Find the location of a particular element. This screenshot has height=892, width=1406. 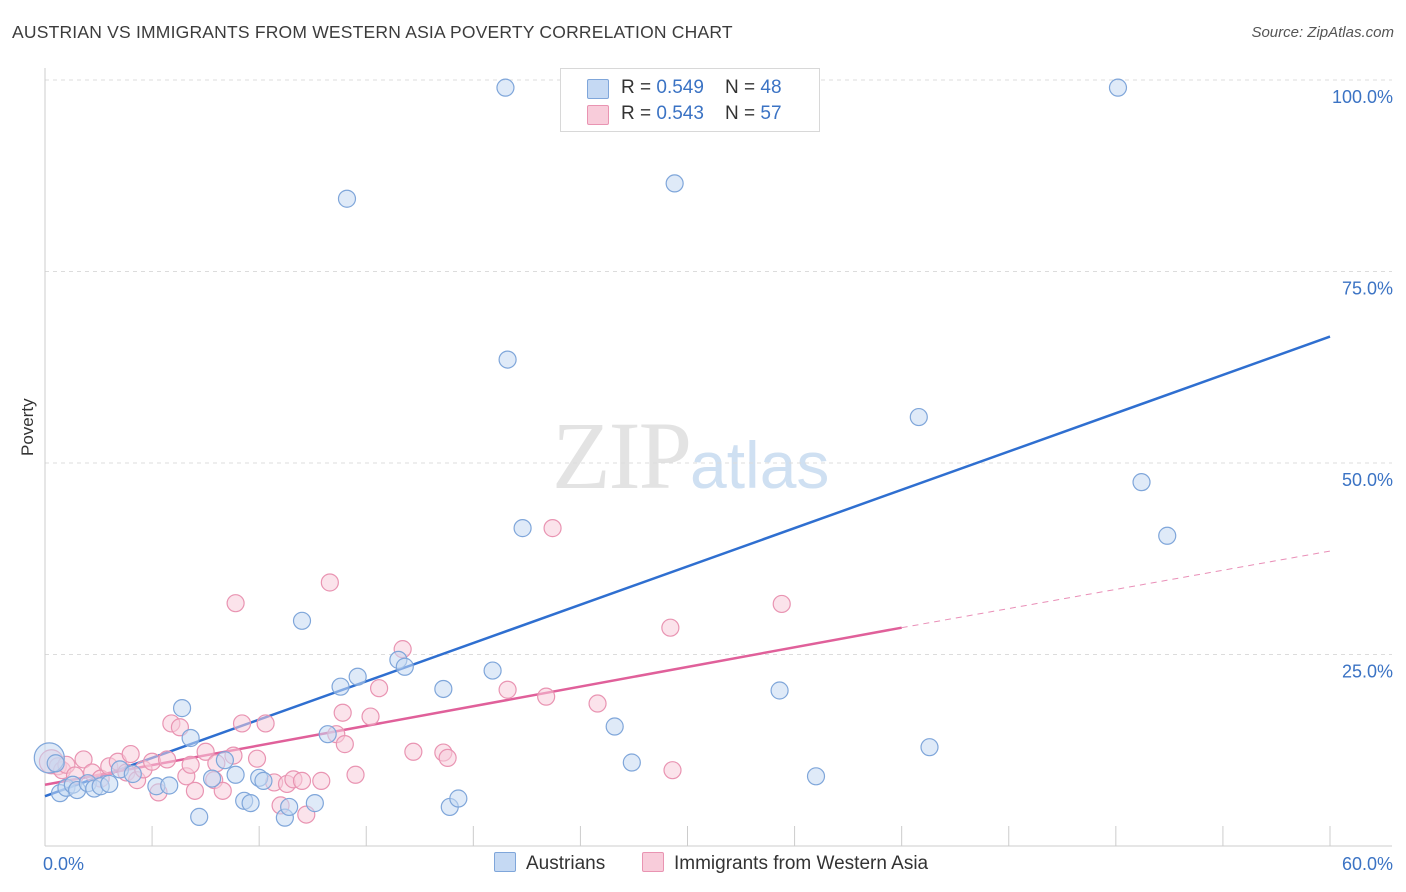

bottom-legend-label-immigrants: Immigrants from Western Asia is located at coordinates (801, 863).